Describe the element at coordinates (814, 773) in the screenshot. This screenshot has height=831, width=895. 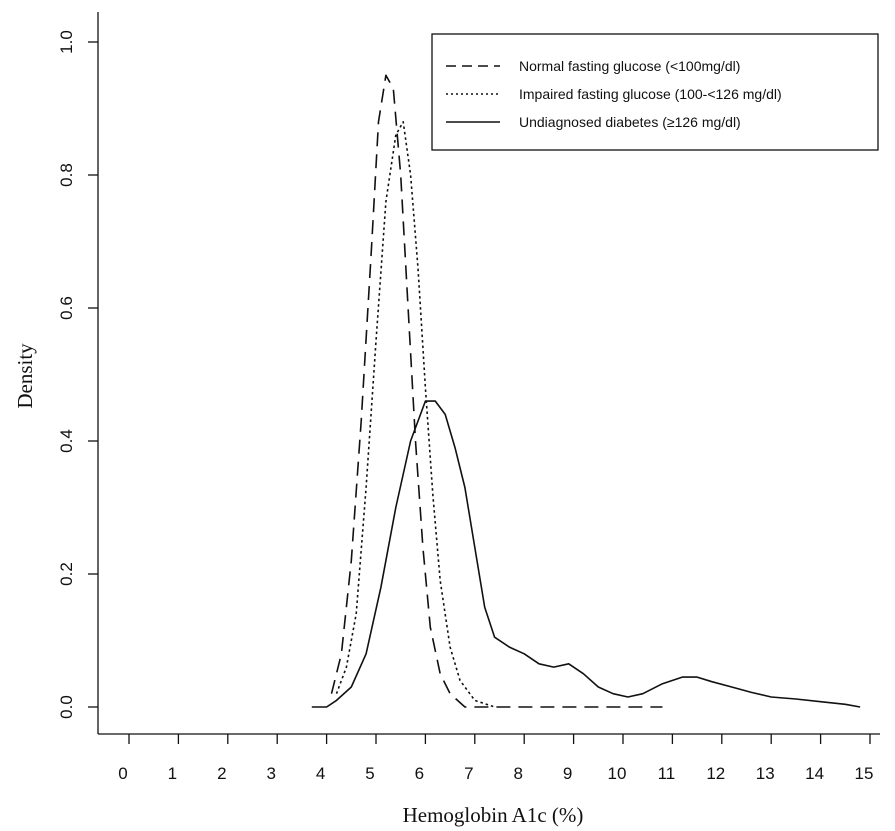
I see `x-tick-label: 14` at that location.